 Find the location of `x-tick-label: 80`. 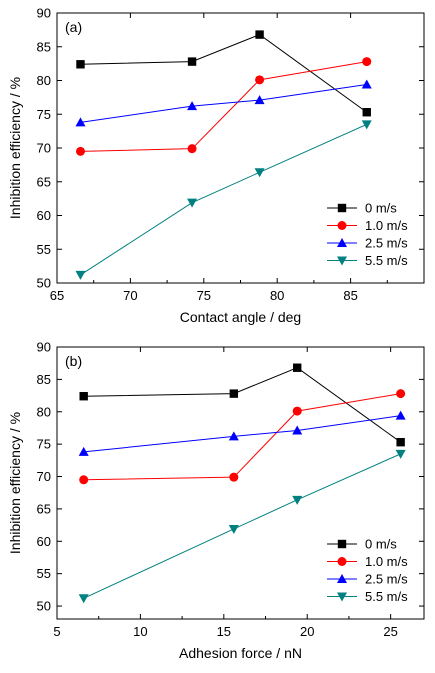

x-tick-label: 80 is located at coordinates (277, 295).